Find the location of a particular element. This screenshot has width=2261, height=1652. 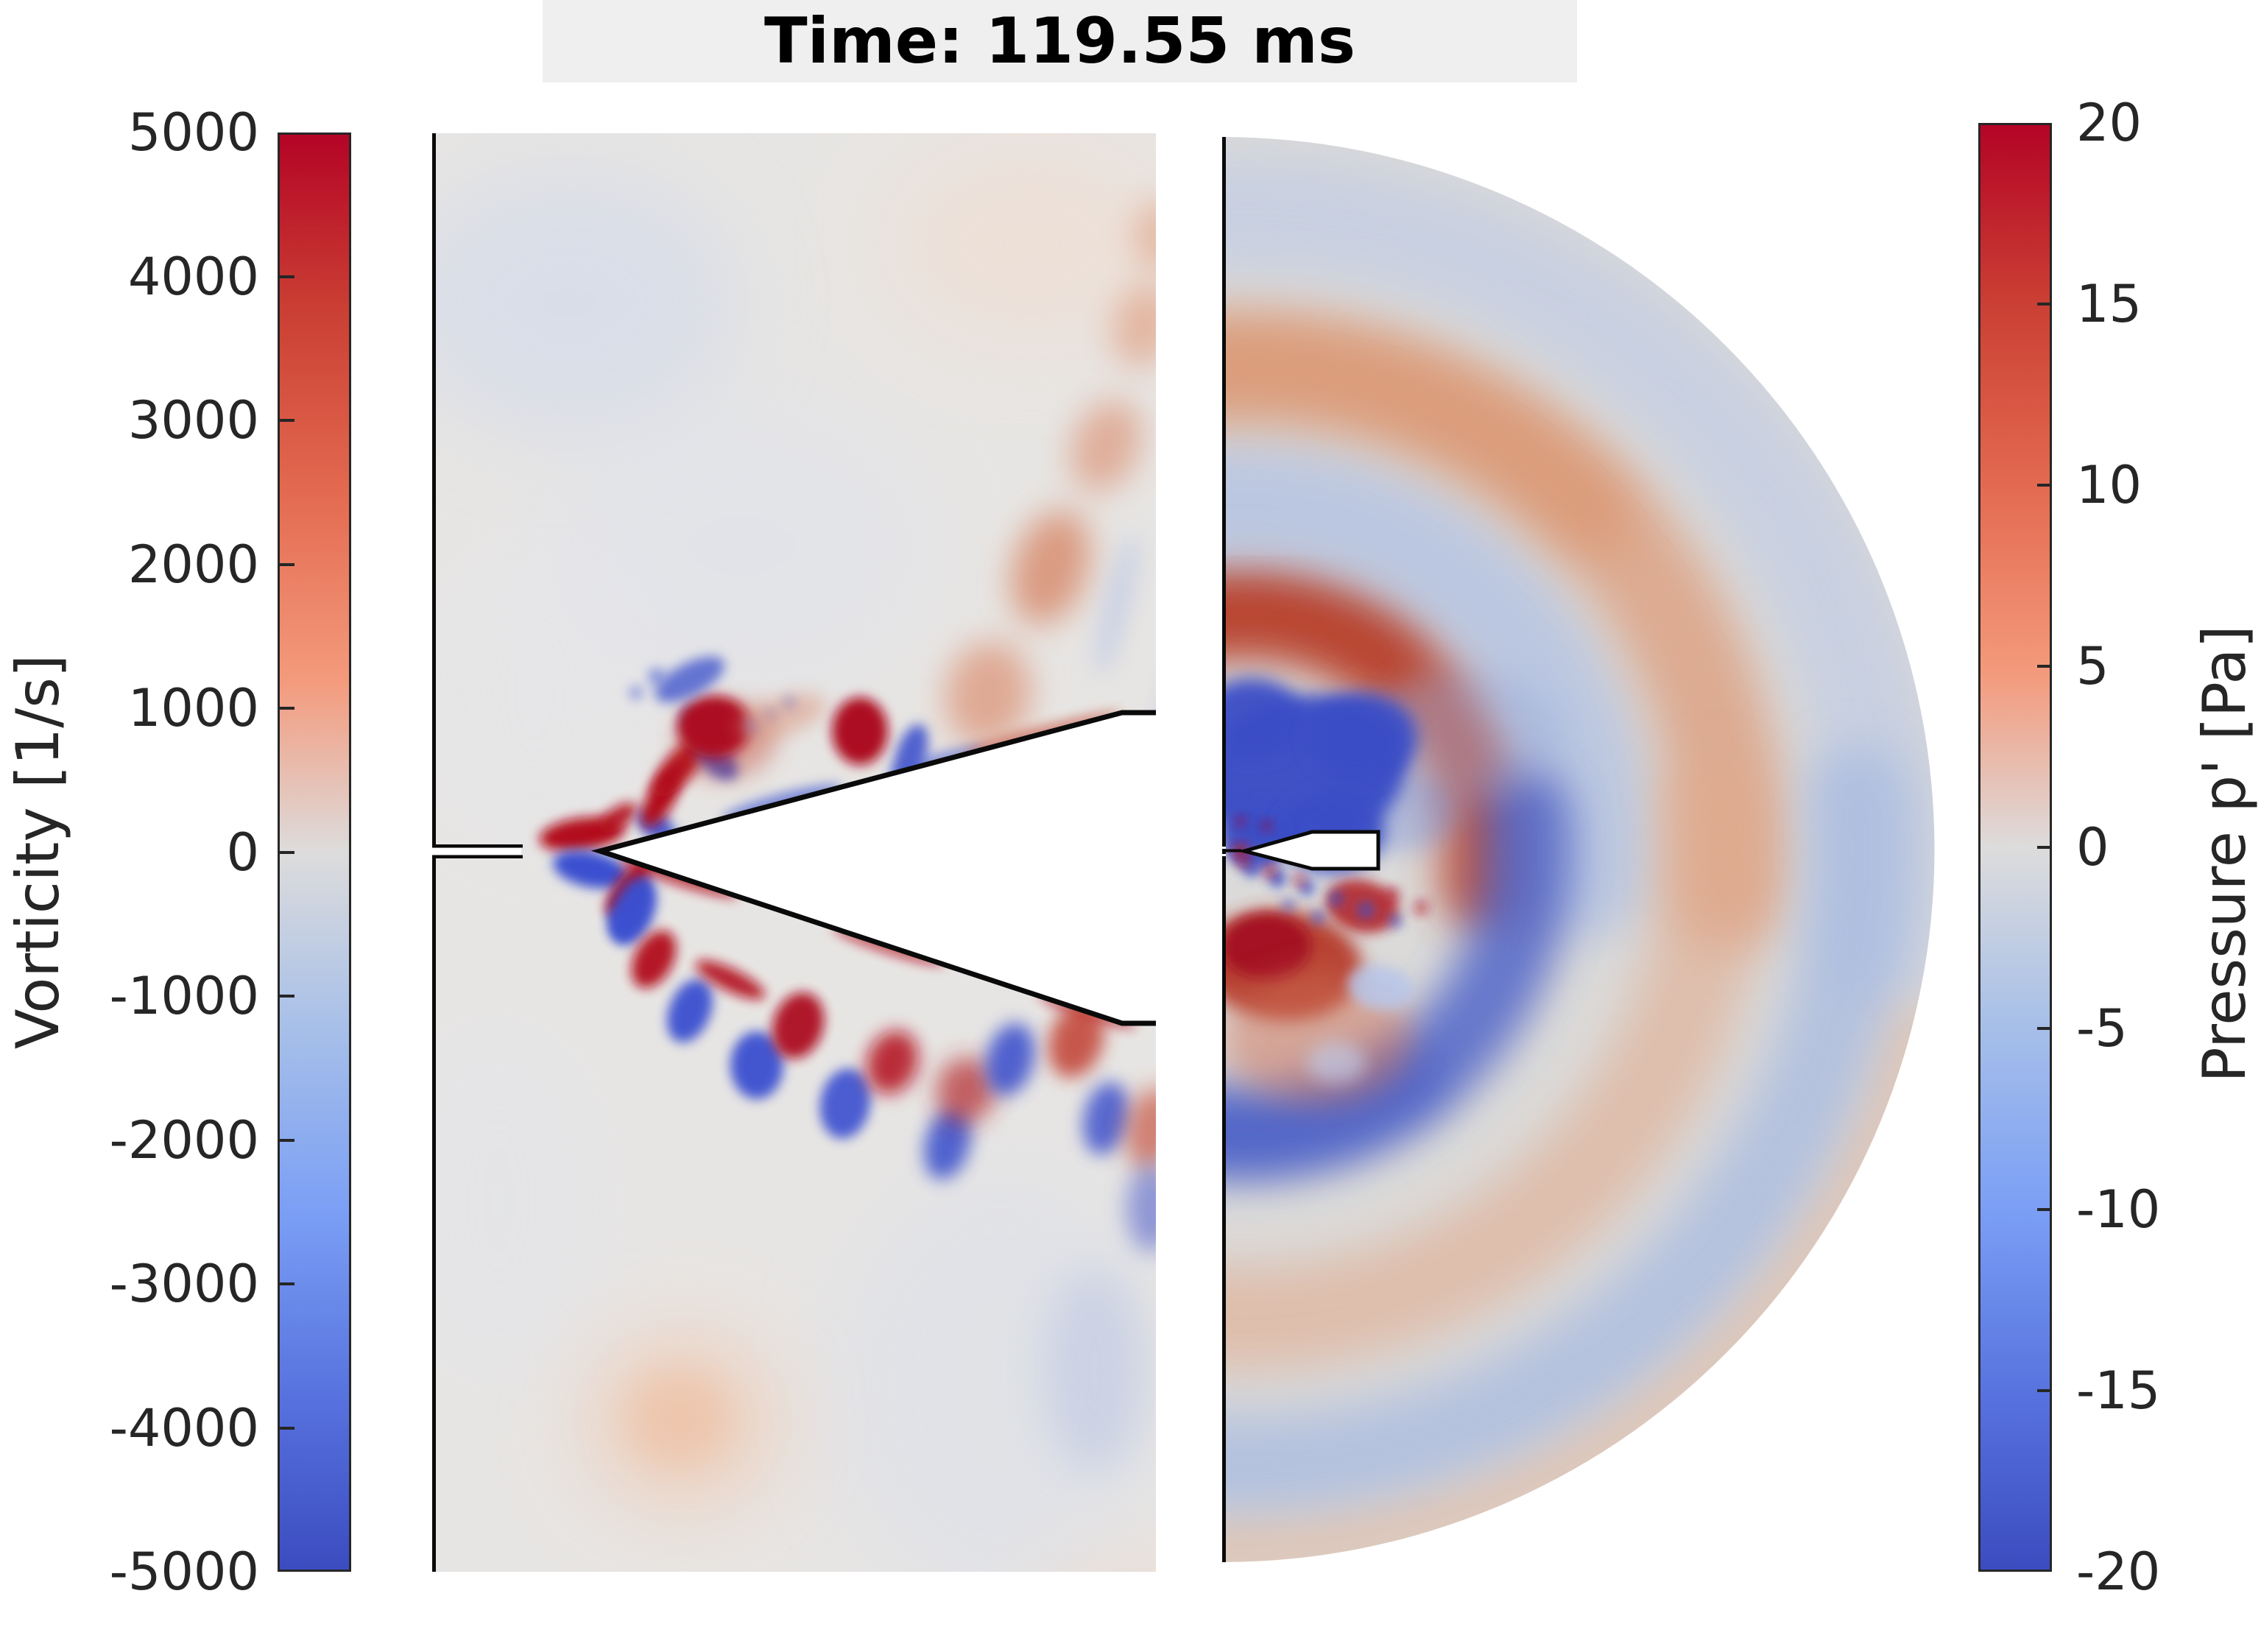

vorticity-tick-label: 0 is located at coordinates (242, 852).